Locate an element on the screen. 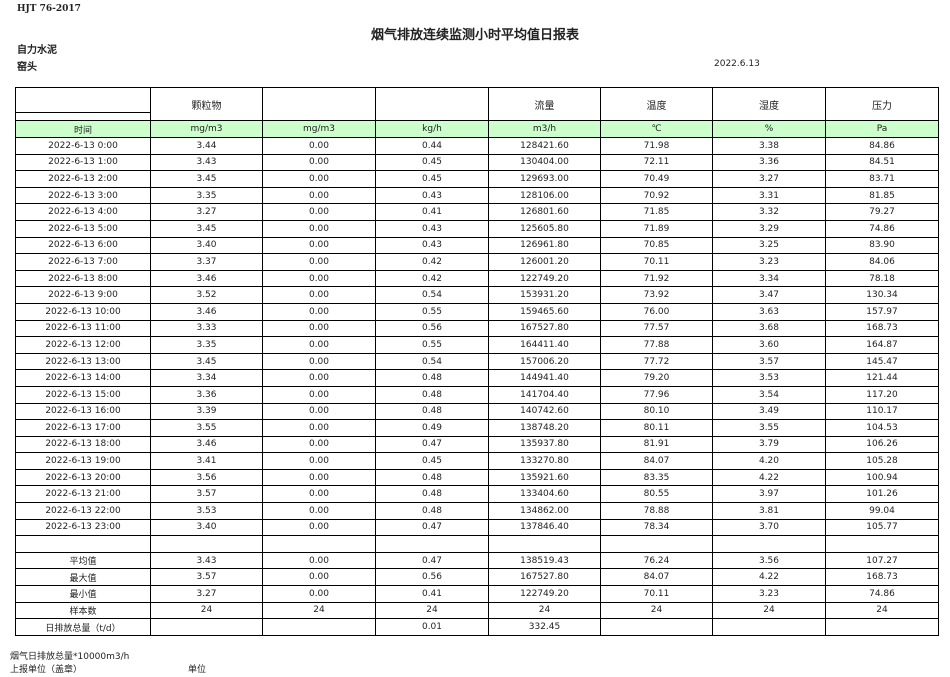  table-cell: 332.45 is located at coordinates (544, 627).